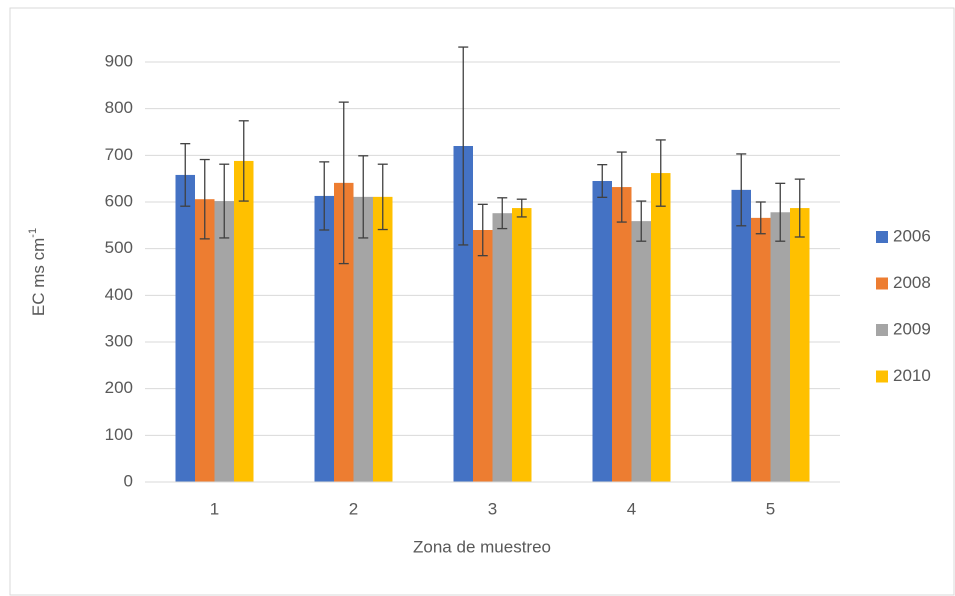 This screenshot has height=596, width=955. I want to click on y-tick-label: 900, so click(119, 60).